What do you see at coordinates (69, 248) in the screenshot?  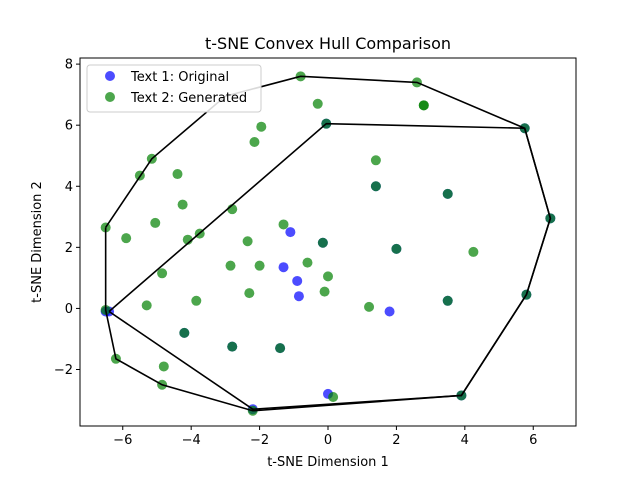 I see `y-tick-label: 2` at bounding box center [69, 248].